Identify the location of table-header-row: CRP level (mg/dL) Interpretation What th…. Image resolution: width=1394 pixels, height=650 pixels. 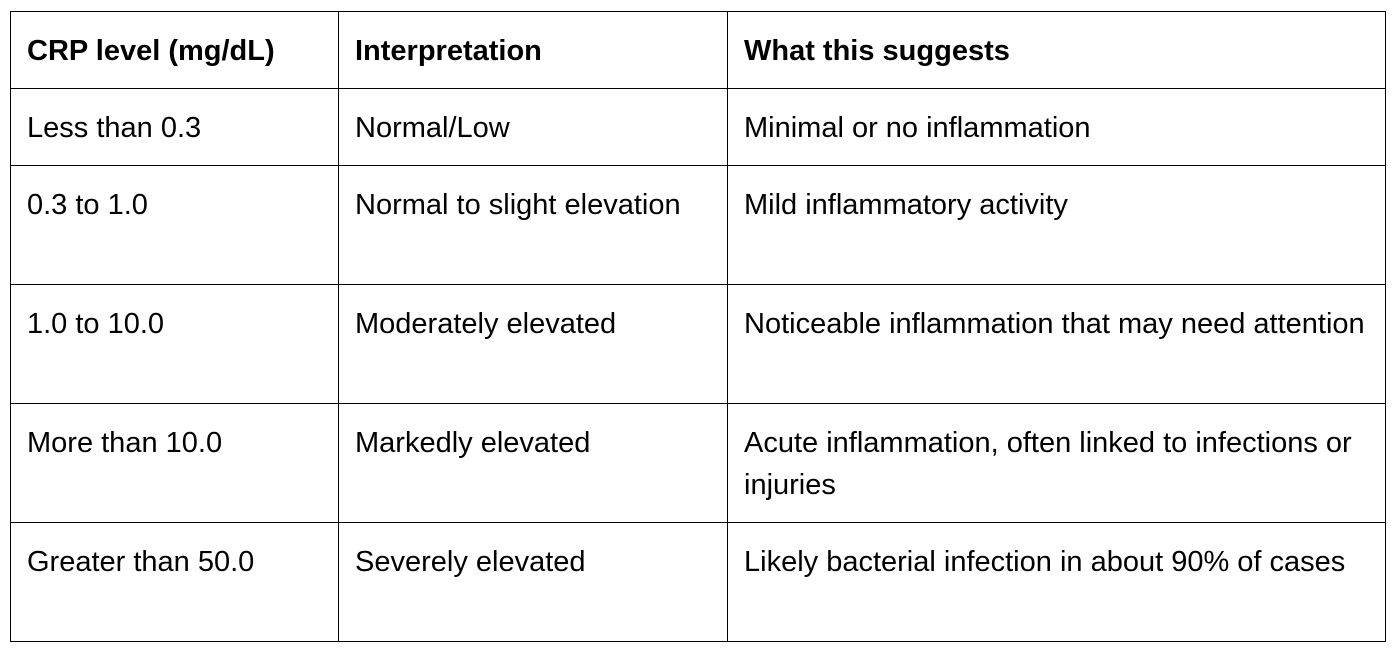
(698, 50).